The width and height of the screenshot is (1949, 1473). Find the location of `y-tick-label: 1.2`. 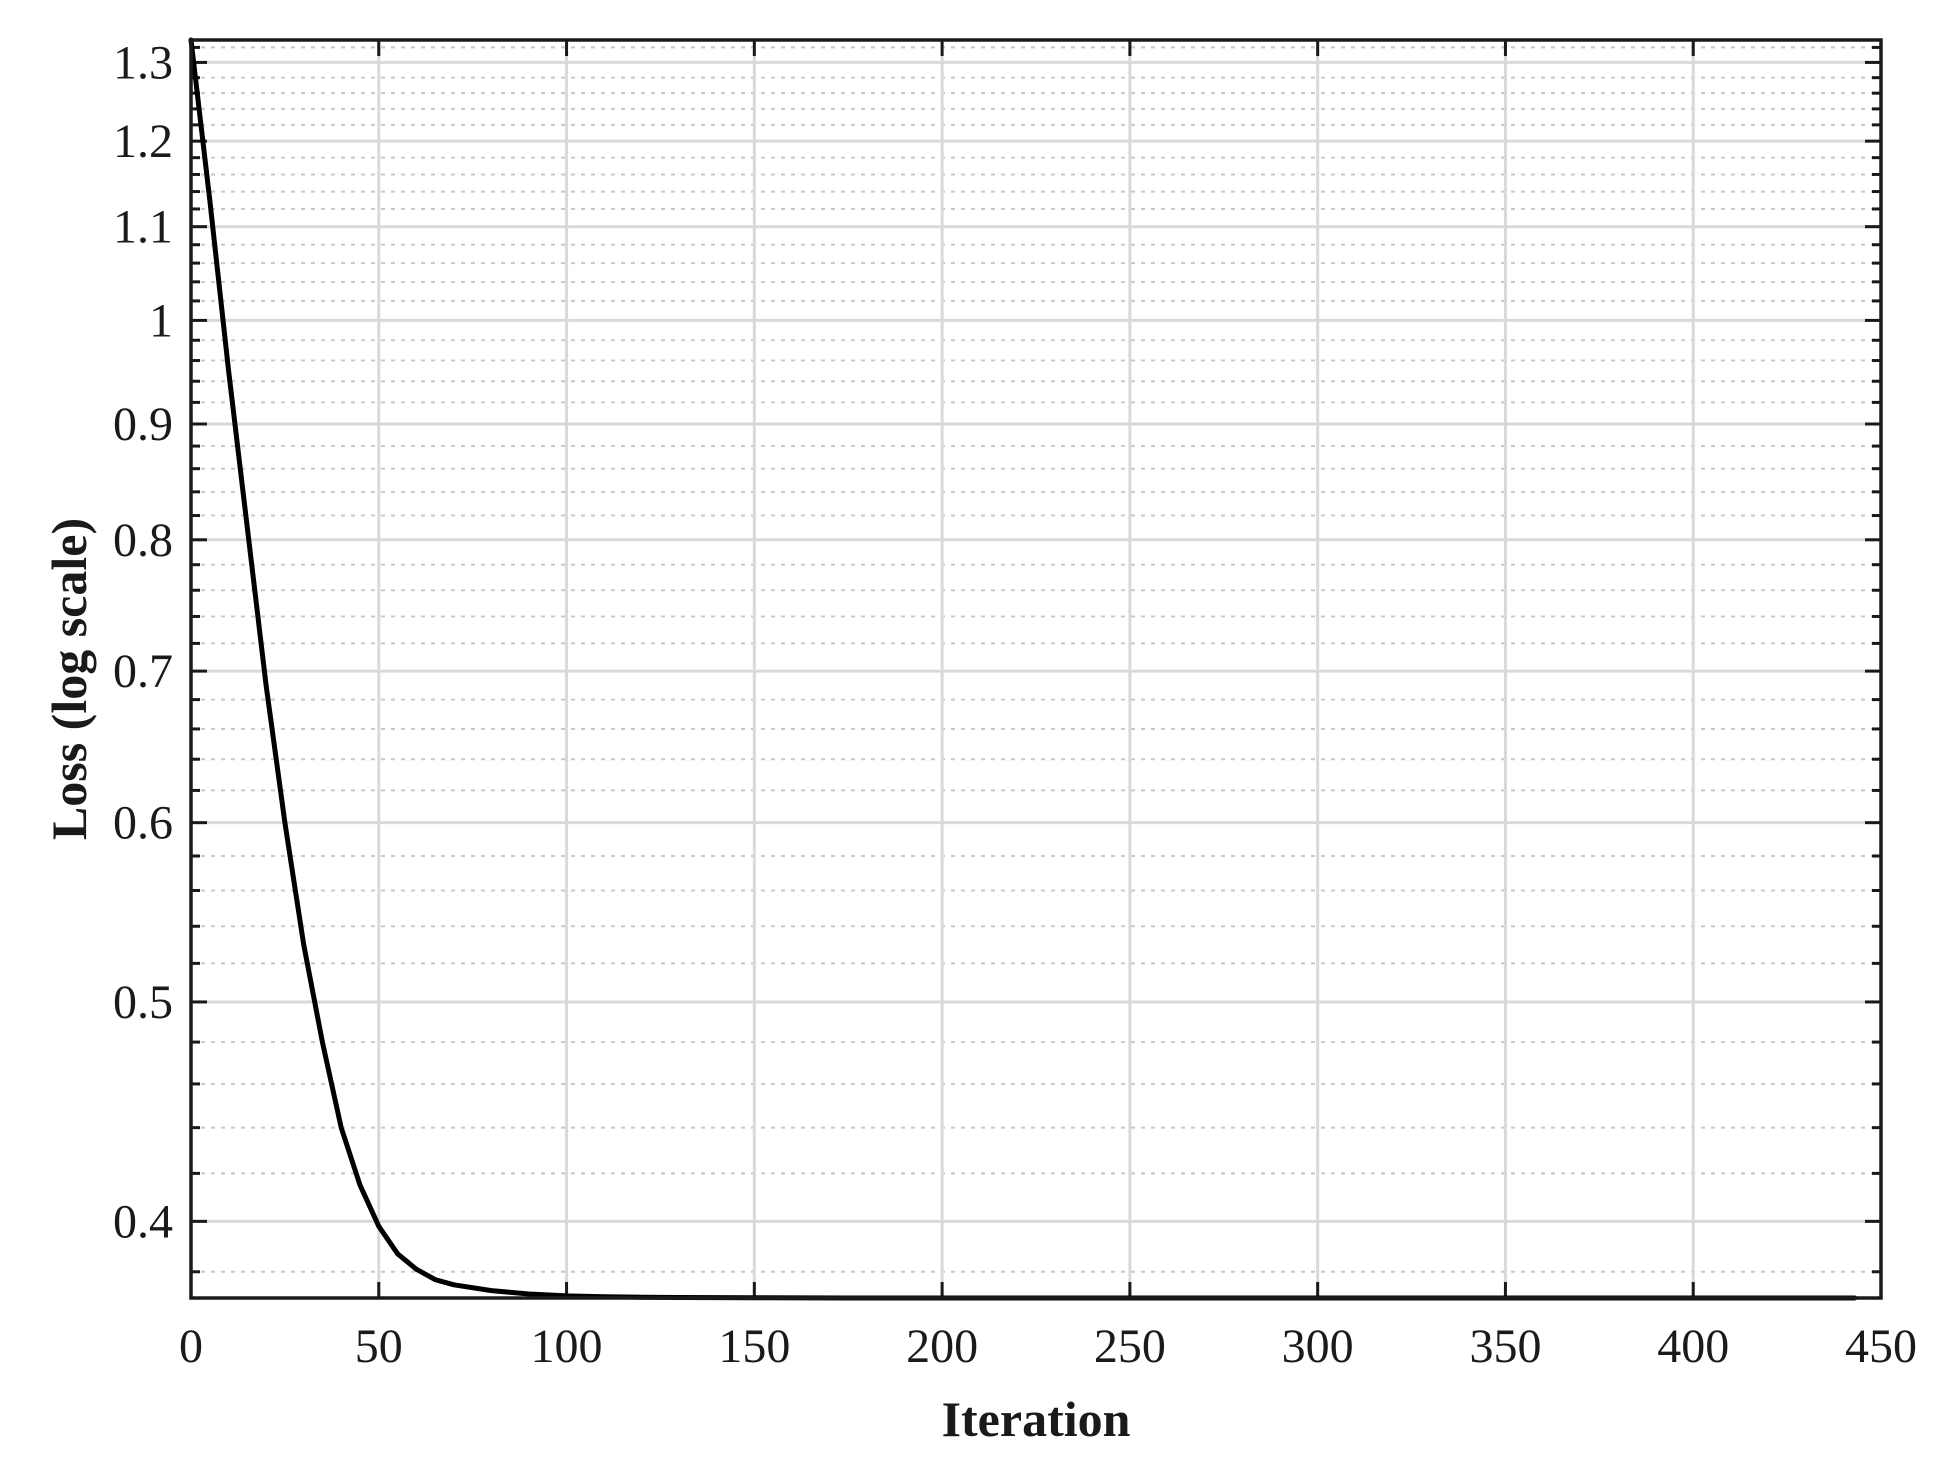

y-tick-label: 1.2 is located at coordinates (143, 141).